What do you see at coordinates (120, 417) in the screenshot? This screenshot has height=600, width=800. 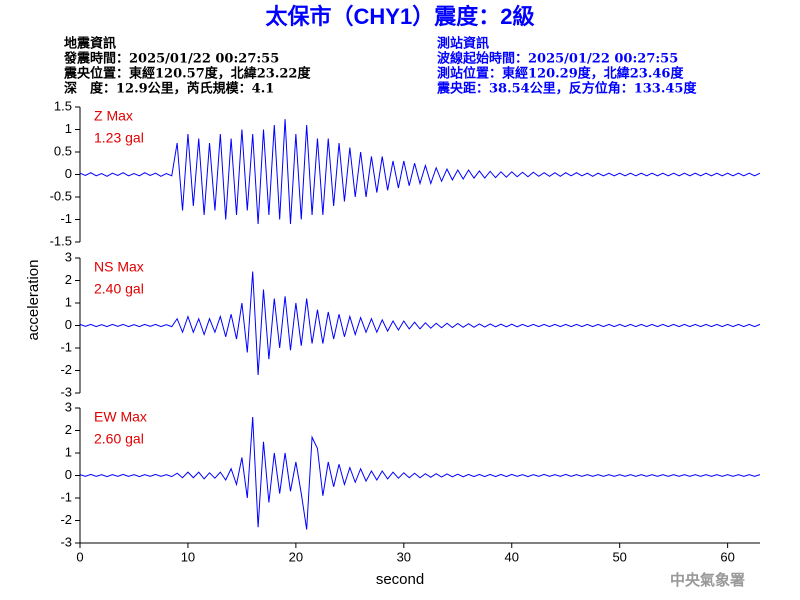 I see `annotation: EW Max` at bounding box center [120, 417].